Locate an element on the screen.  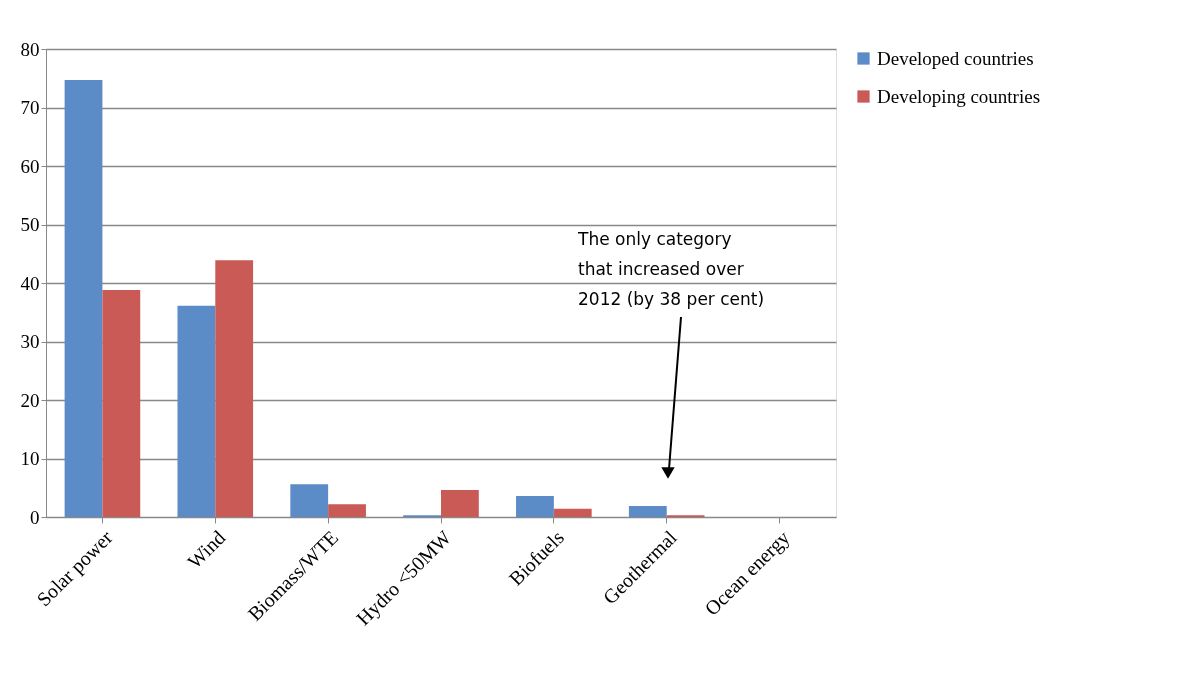
y-tick-label: 60 is located at coordinates (30, 166).